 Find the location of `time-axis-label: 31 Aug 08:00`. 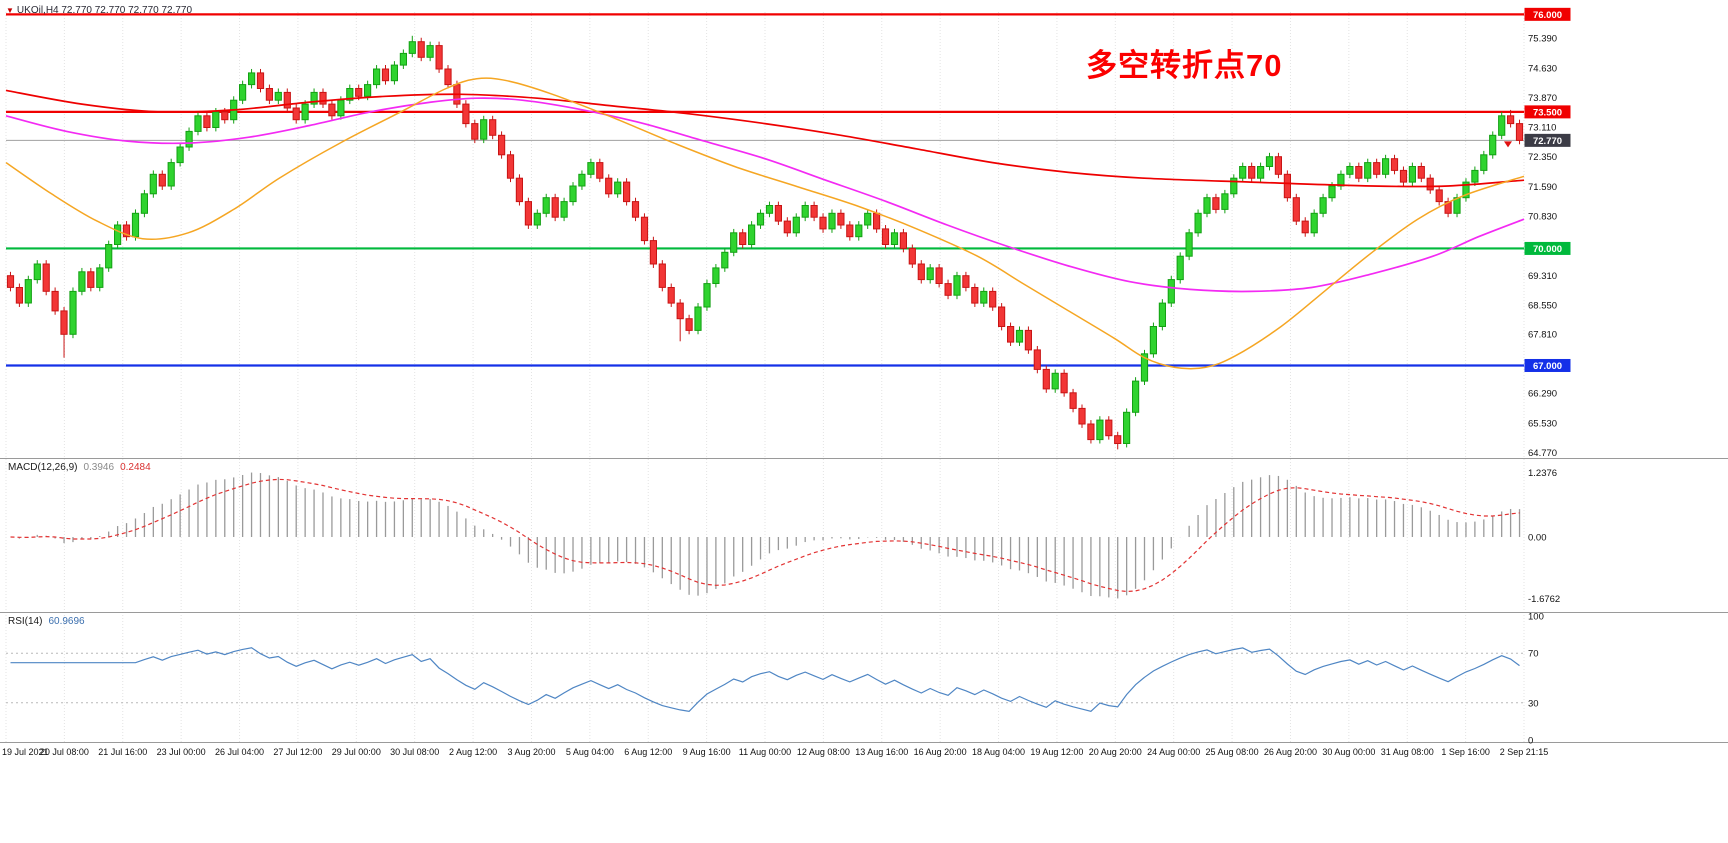

time-axis-label: 31 Aug 08:00 is located at coordinates (1407, 752).